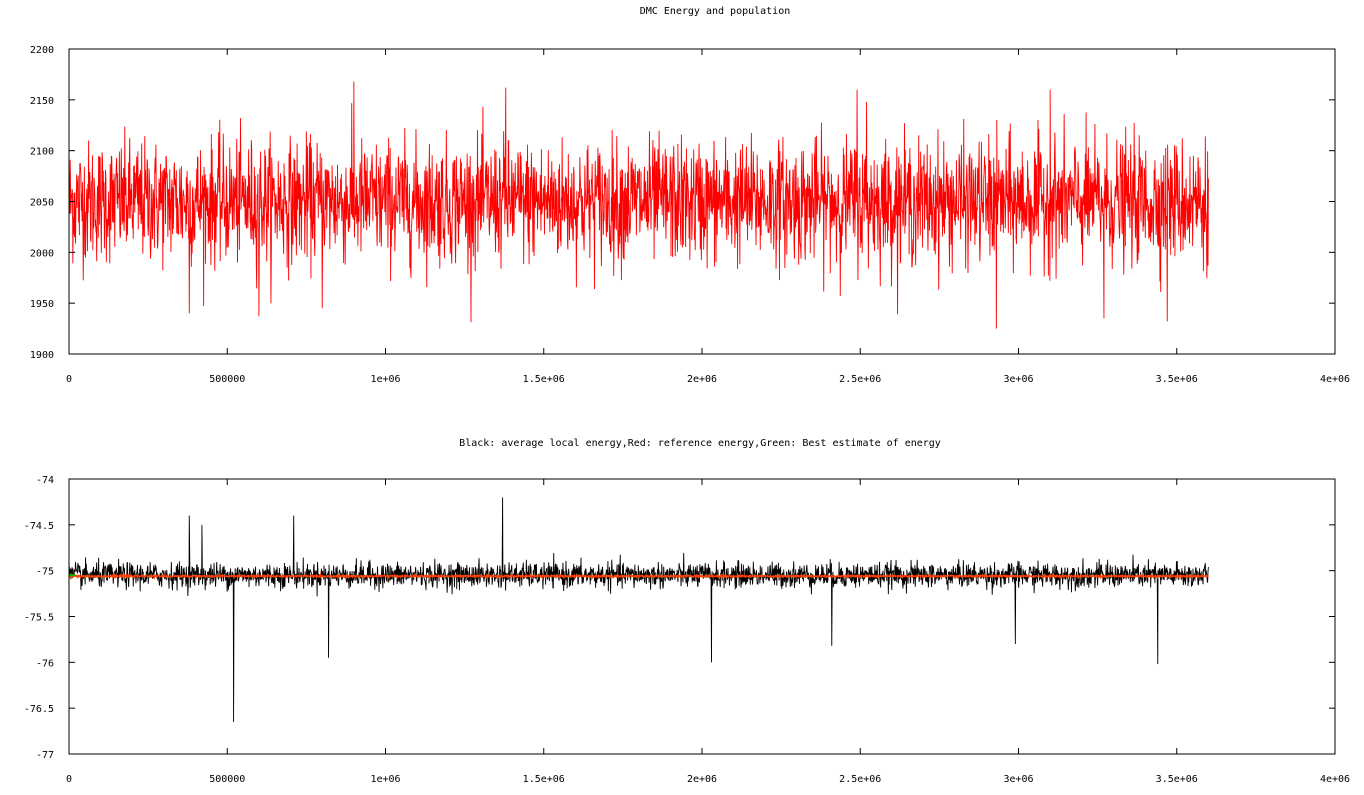  Describe the element at coordinates (42, 101) in the screenshot. I see `y-tick-label: 2150` at that location.